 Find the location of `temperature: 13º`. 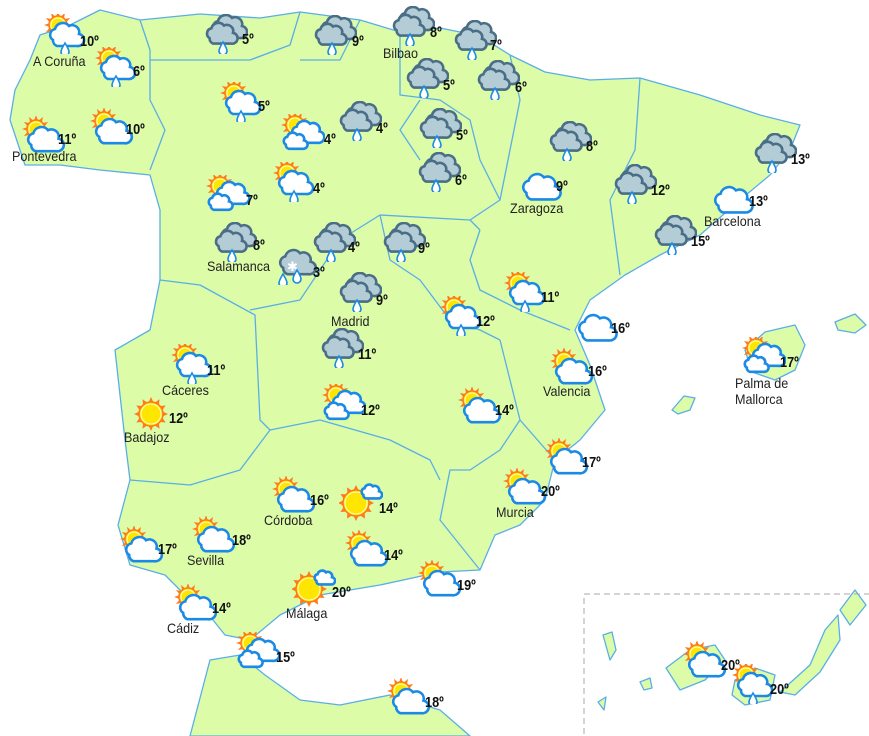

temperature: 13º is located at coordinates (800, 159).